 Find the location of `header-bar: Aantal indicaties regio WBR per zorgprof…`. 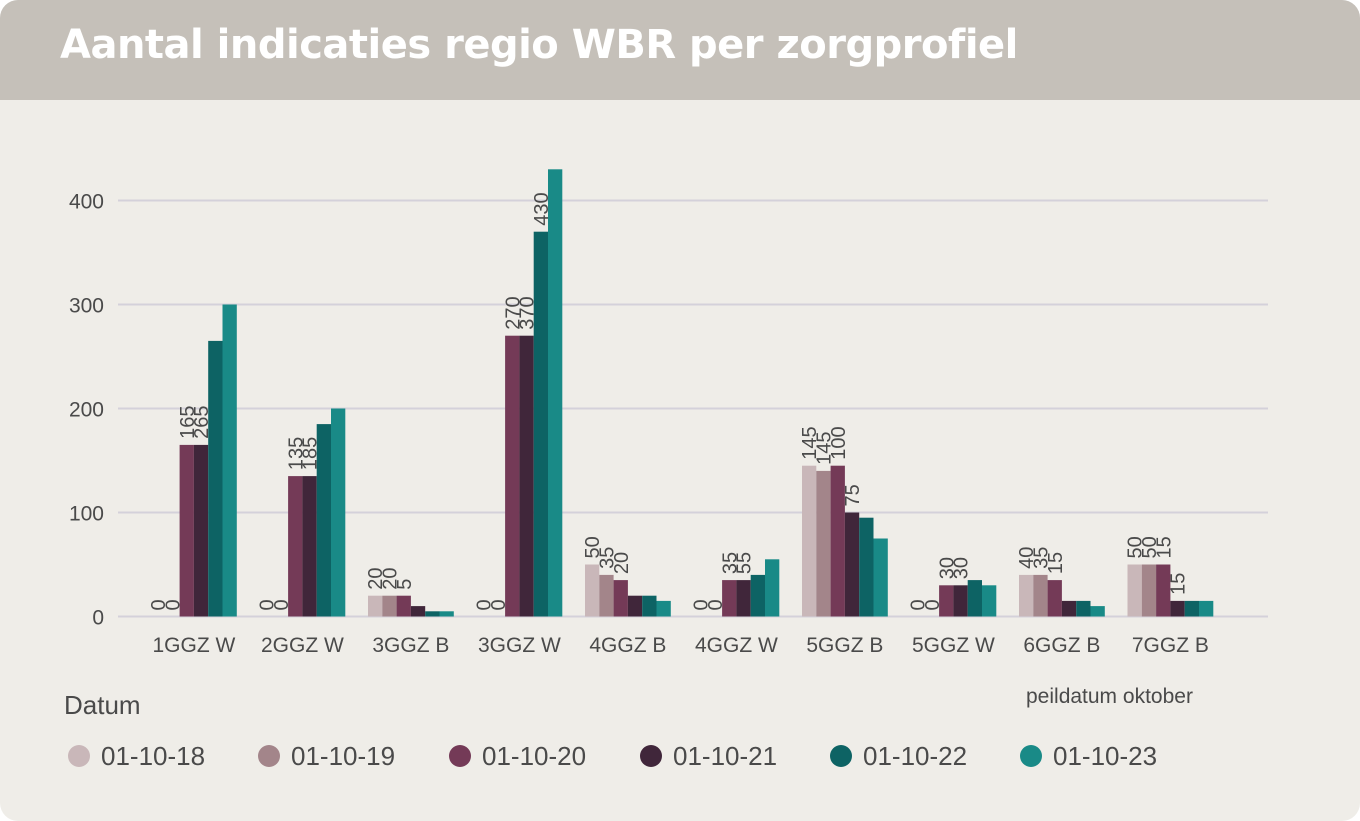

header-bar: Aantal indicaties regio WBR per zorgprof… is located at coordinates (680, 50).